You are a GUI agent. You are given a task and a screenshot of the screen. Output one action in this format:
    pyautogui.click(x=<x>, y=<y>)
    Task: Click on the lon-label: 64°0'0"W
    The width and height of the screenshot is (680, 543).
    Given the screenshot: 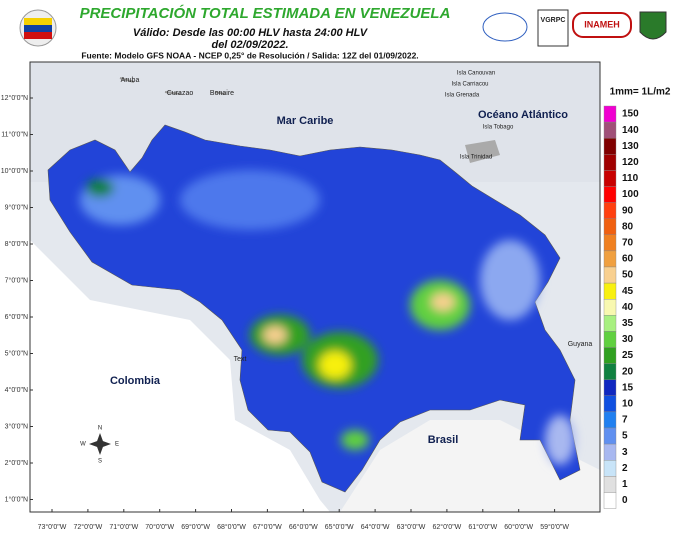 What is the action you would take?
    pyautogui.click(x=375, y=527)
    